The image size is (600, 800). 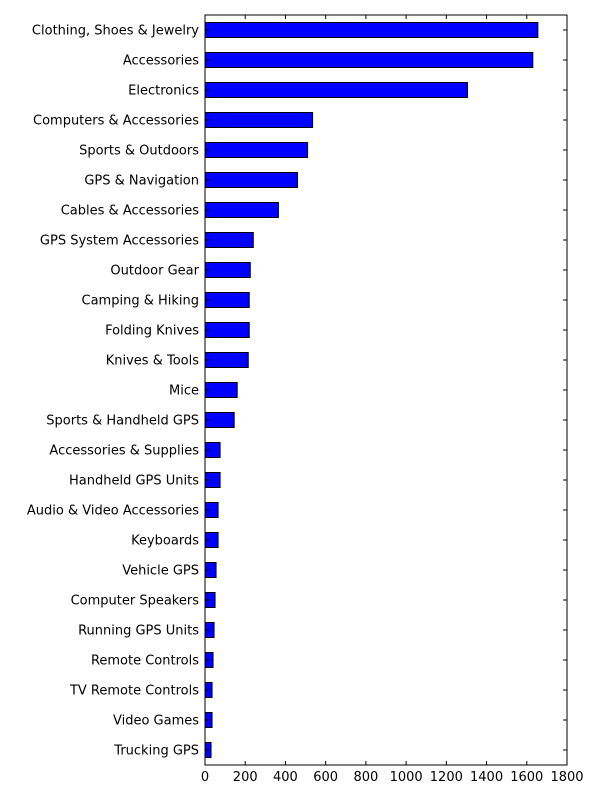 What do you see at coordinates (161, 61) in the screenshot?
I see `category-label: Accessories` at bounding box center [161, 61].